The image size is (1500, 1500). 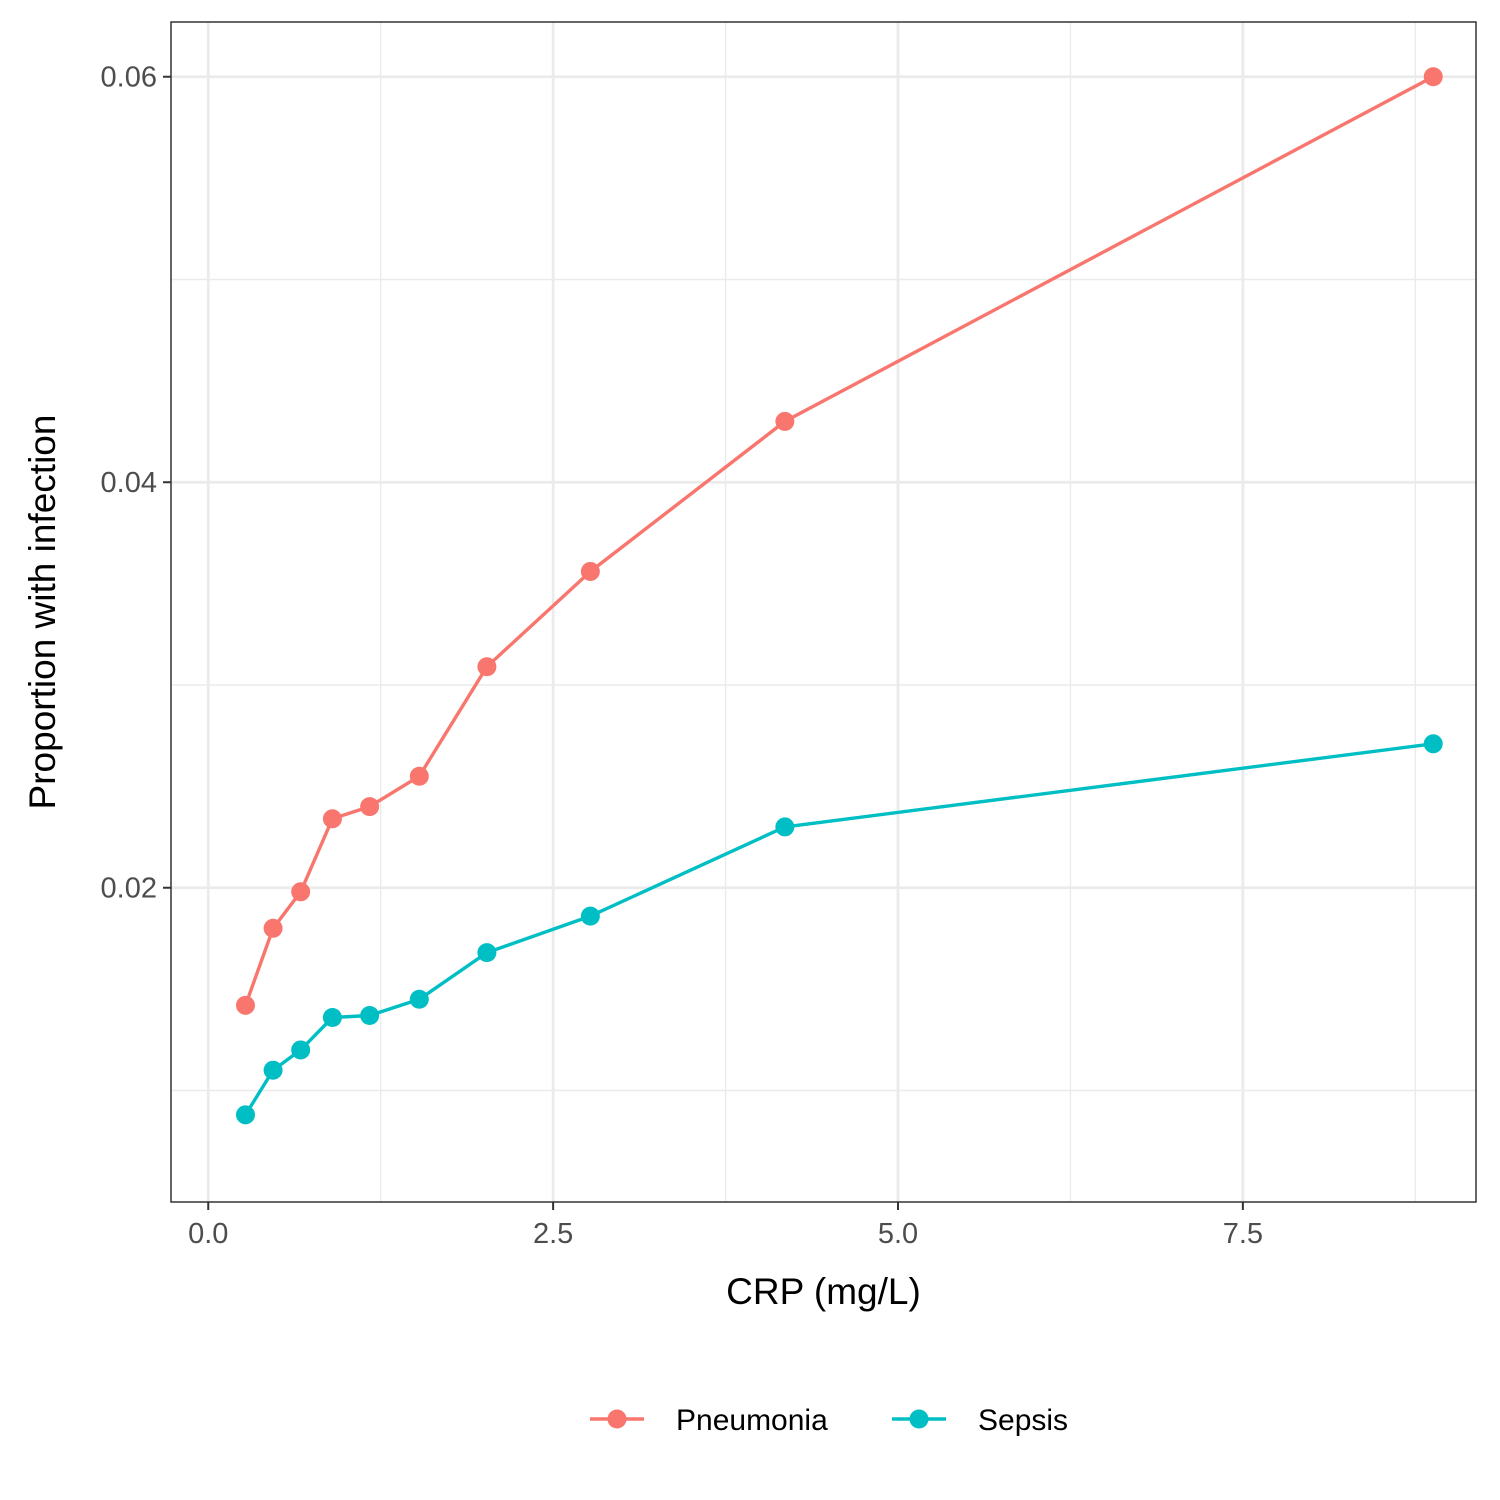 I want to click on legend-item-pneumonia: Pneumonia, so click(x=709, y=1420).